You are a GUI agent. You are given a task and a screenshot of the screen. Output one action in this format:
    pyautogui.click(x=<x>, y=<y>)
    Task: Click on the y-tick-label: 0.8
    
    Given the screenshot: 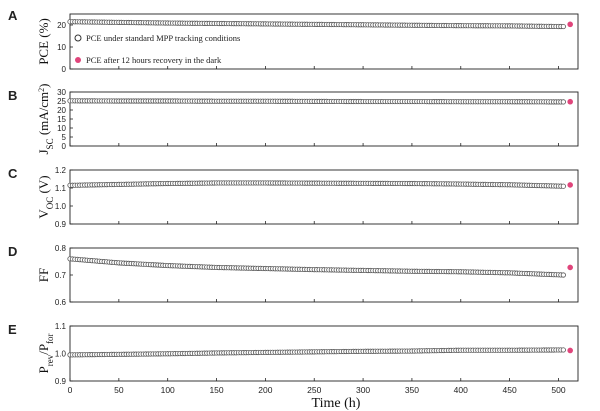 What is the action you would take?
    pyautogui.click(x=61, y=248)
    